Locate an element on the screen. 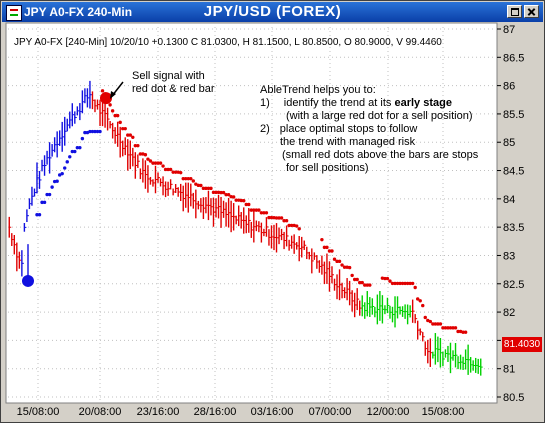 This screenshot has height=423, width=545. y-tick-label: 81 is located at coordinates (509, 370).